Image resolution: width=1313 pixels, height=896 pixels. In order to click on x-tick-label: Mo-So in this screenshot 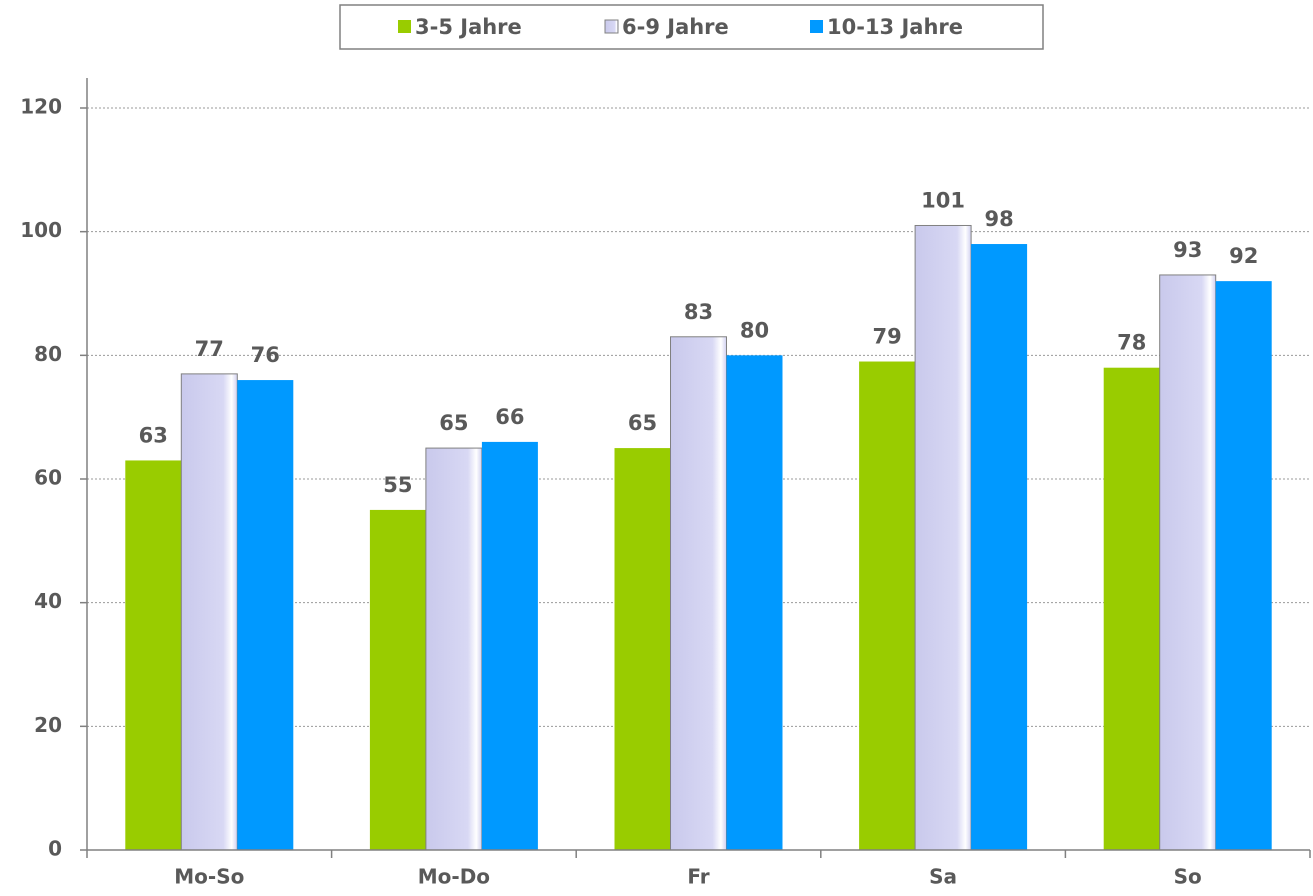, I will do `click(209, 877)`.